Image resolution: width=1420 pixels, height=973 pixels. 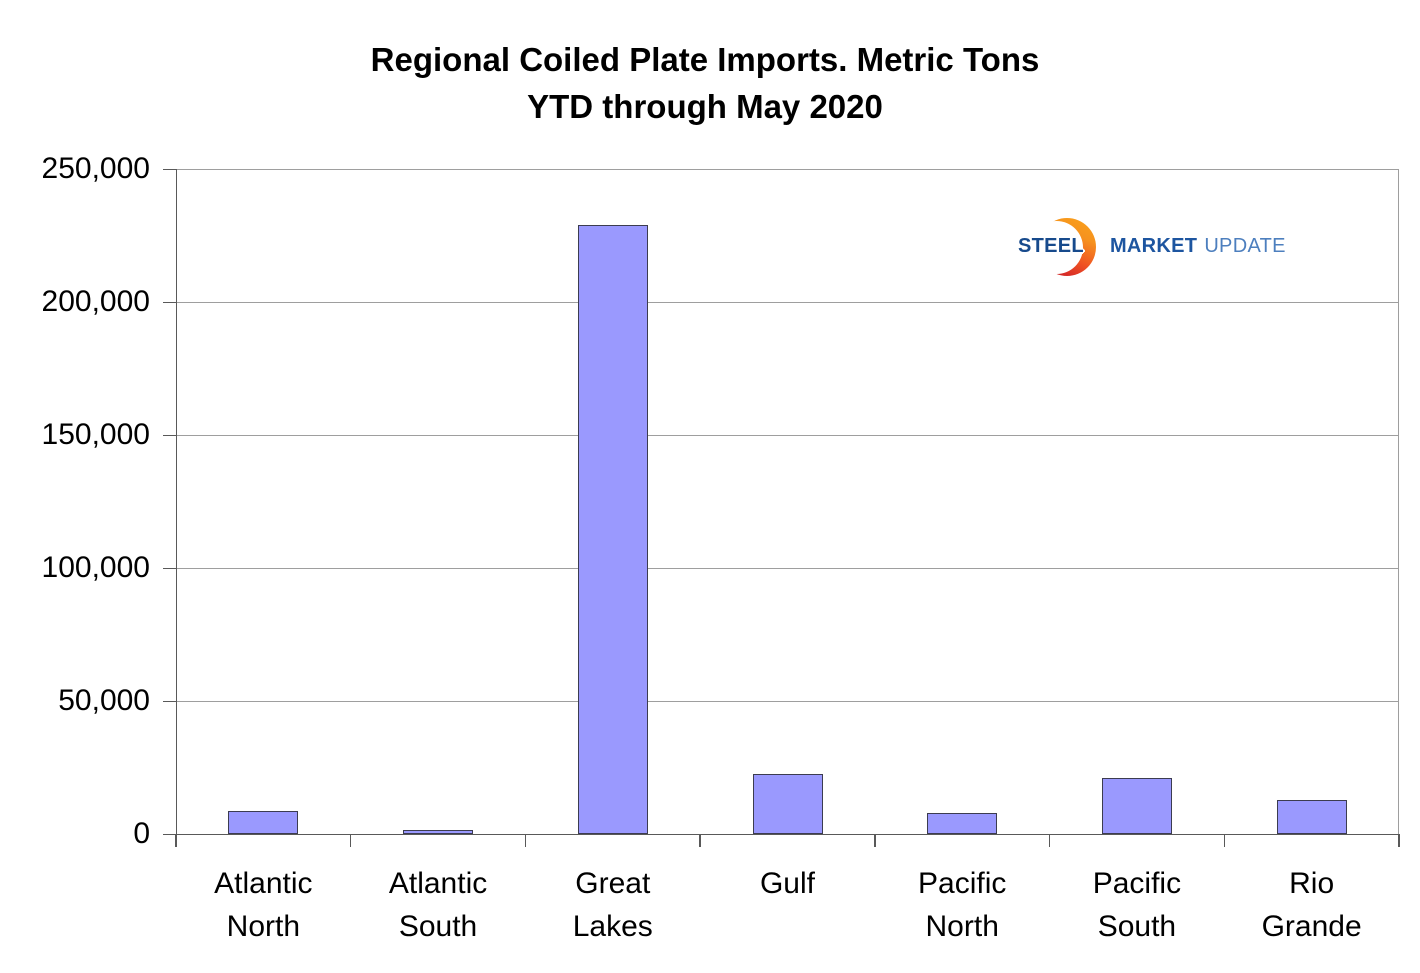 I want to click on smu-logo-word-market: MARKET, so click(x=1153, y=246).